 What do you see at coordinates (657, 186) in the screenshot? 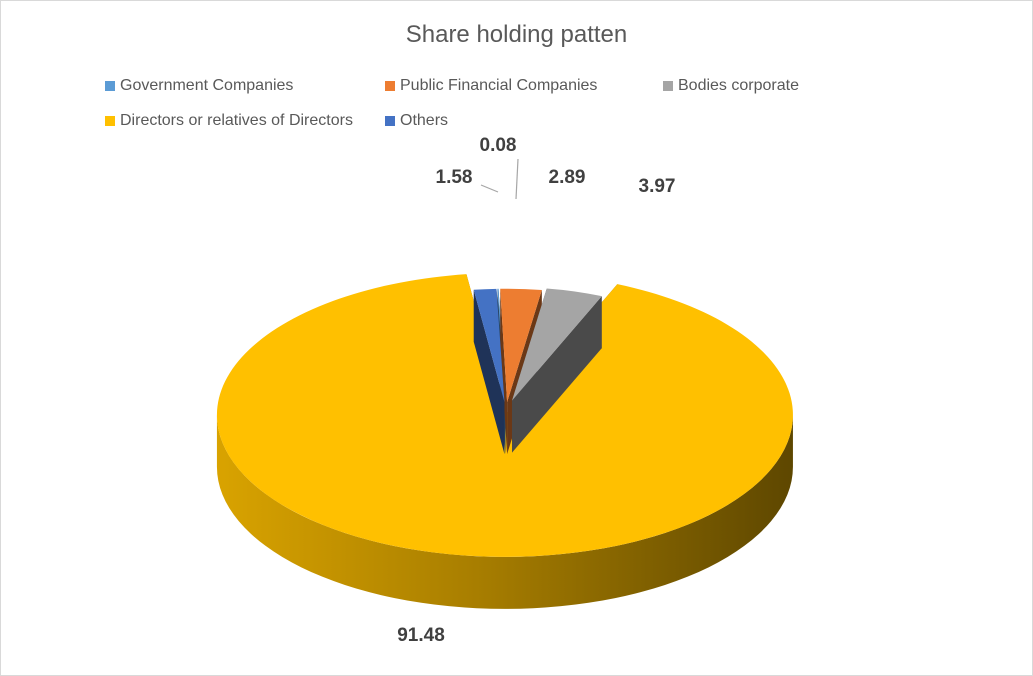
I see `data-label: 3.97` at bounding box center [657, 186].